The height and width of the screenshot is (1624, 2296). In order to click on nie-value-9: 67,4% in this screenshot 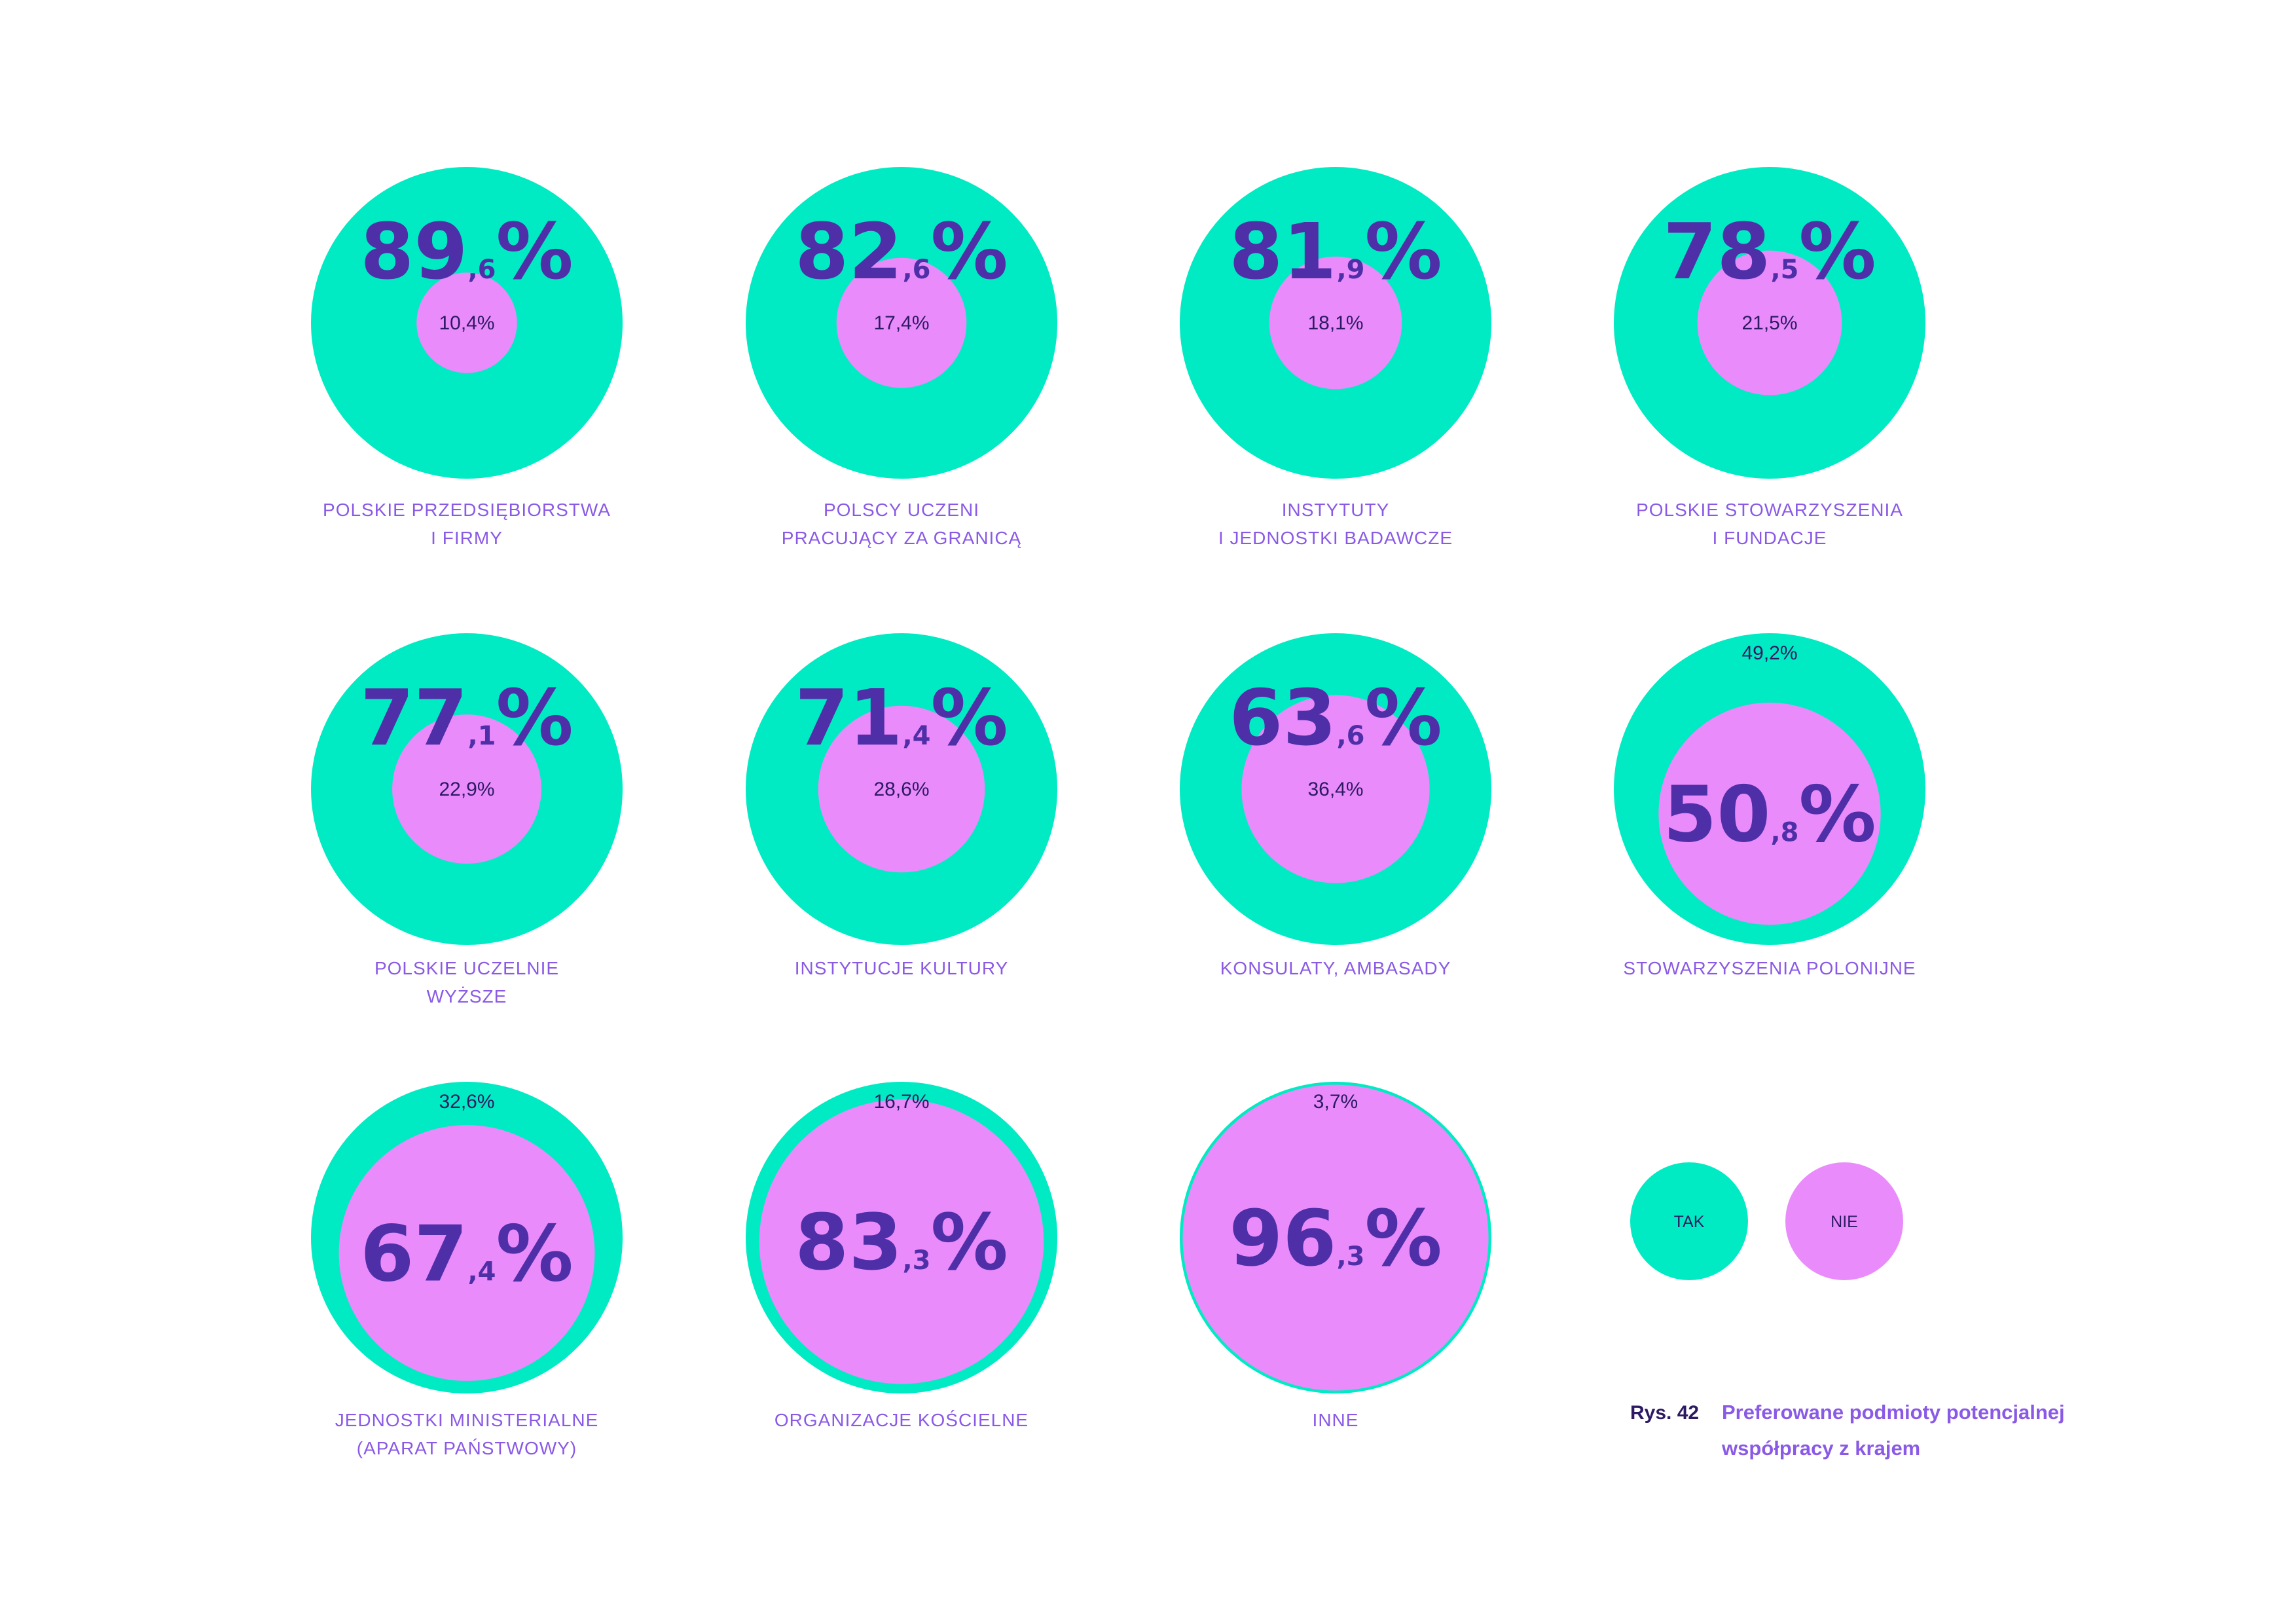, I will do `click(466, 1253)`.